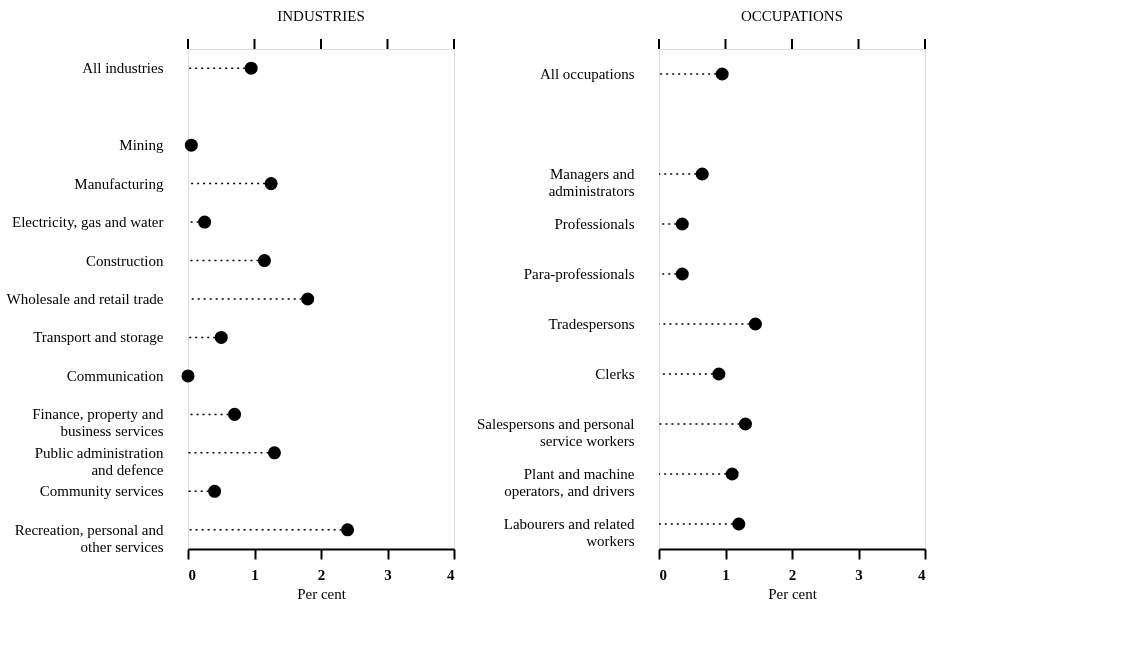 The image size is (1122, 661). I want to click on y-tick-label: Manufacturing, so click(119, 183).